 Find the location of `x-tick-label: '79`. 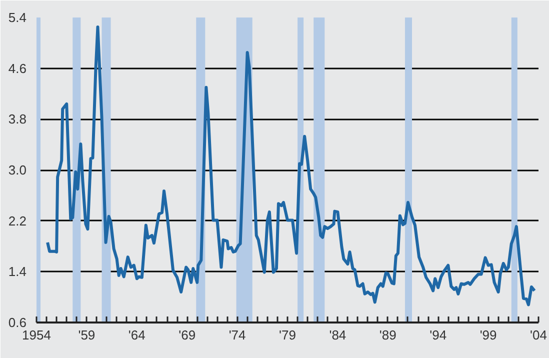

x-tick-label: '79 is located at coordinates (287, 335).